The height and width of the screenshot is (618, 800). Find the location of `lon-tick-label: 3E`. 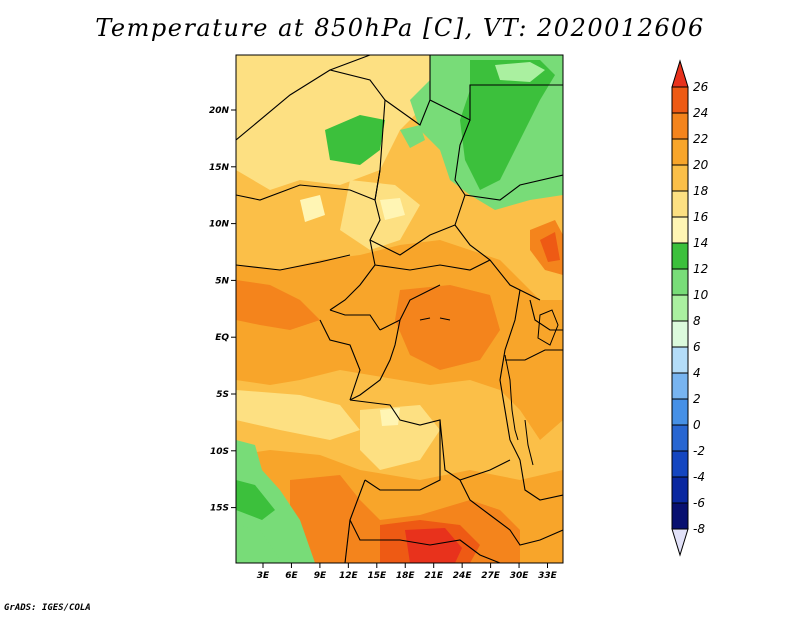

lon-tick-label: 3E is located at coordinates (263, 576).